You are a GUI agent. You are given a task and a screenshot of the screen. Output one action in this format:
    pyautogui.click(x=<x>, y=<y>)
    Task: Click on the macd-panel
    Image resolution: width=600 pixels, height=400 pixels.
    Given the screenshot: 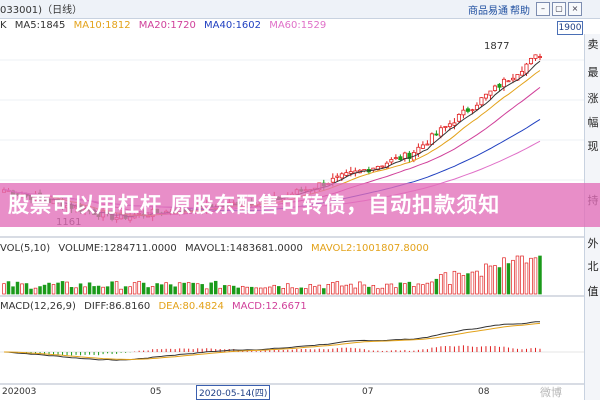 What is the action you would take?
    pyautogui.click(x=292, y=341)
    